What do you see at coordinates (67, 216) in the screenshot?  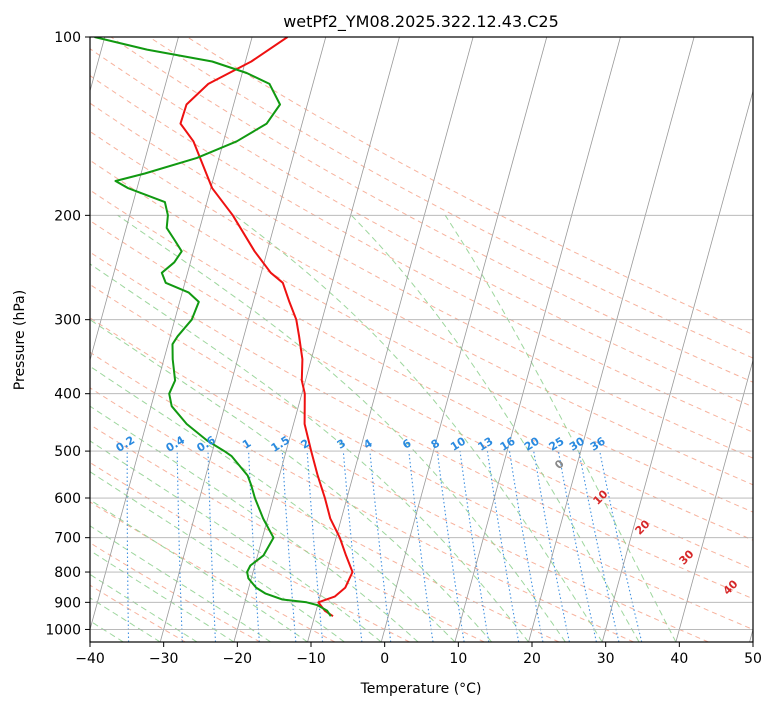 I see `y-tick-label: 200` at bounding box center [67, 216].